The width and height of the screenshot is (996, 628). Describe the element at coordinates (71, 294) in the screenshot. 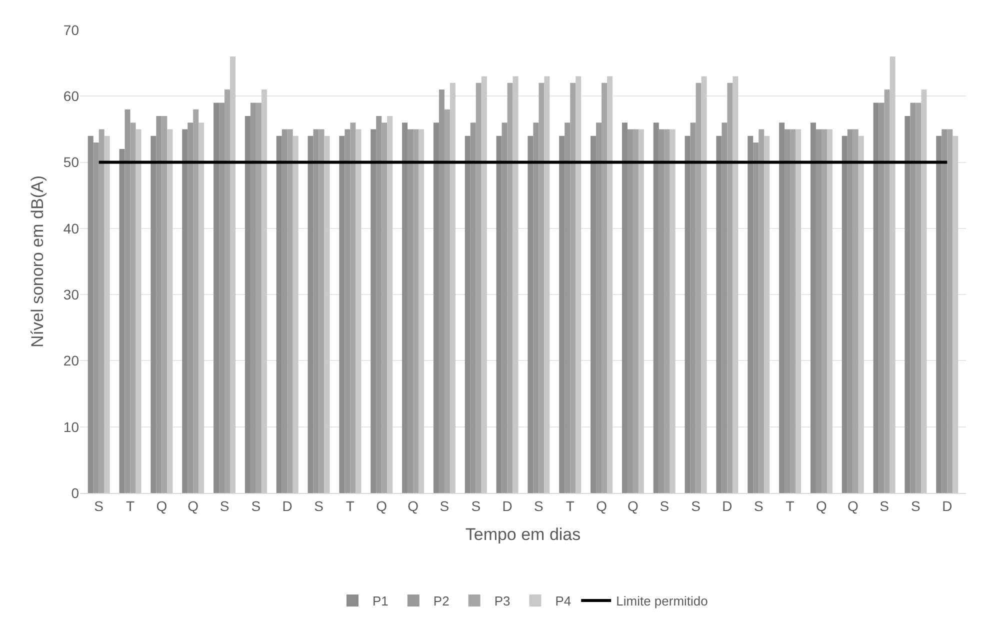

I see `y-tick-label: 30` at that location.